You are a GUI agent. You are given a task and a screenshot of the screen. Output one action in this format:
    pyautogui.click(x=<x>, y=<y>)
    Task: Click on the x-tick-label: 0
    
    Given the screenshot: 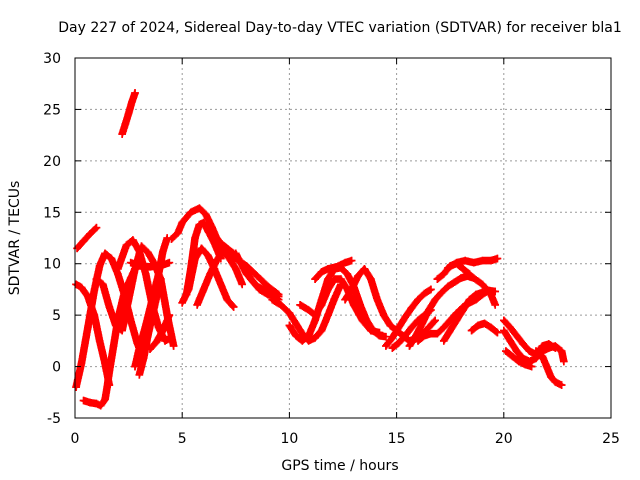 What is the action you would take?
    pyautogui.click(x=75, y=439)
    